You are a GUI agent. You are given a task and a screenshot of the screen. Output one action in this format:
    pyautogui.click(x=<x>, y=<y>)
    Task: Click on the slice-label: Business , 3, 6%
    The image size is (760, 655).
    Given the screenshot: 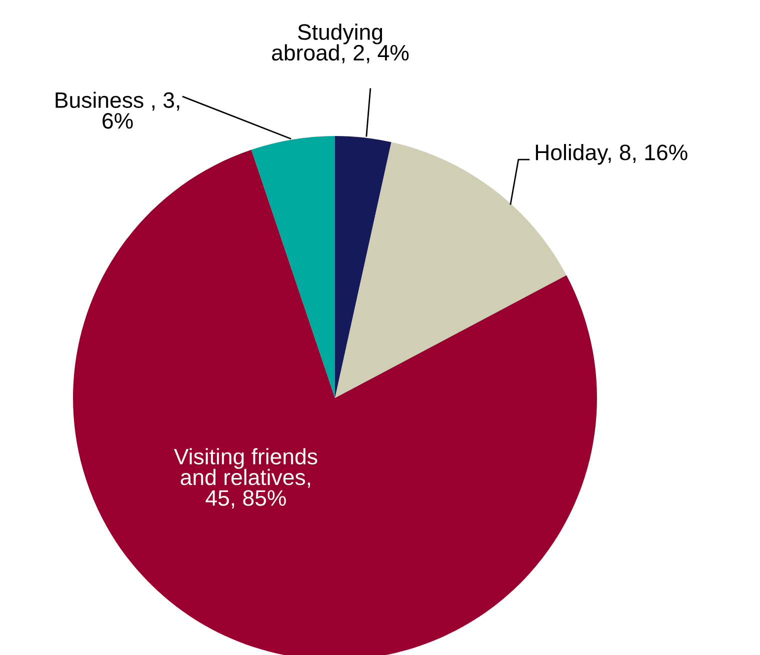 What is the action you would take?
    pyautogui.click(x=118, y=110)
    